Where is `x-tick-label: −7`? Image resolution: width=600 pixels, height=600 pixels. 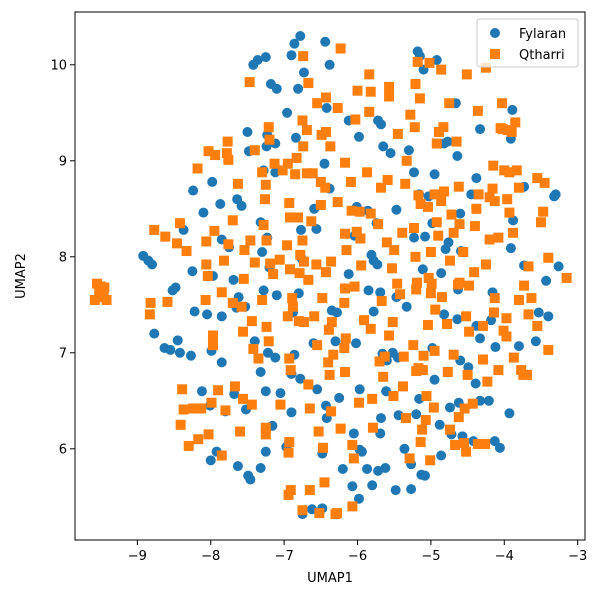
x-tick-label: −7 is located at coordinates (284, 556).